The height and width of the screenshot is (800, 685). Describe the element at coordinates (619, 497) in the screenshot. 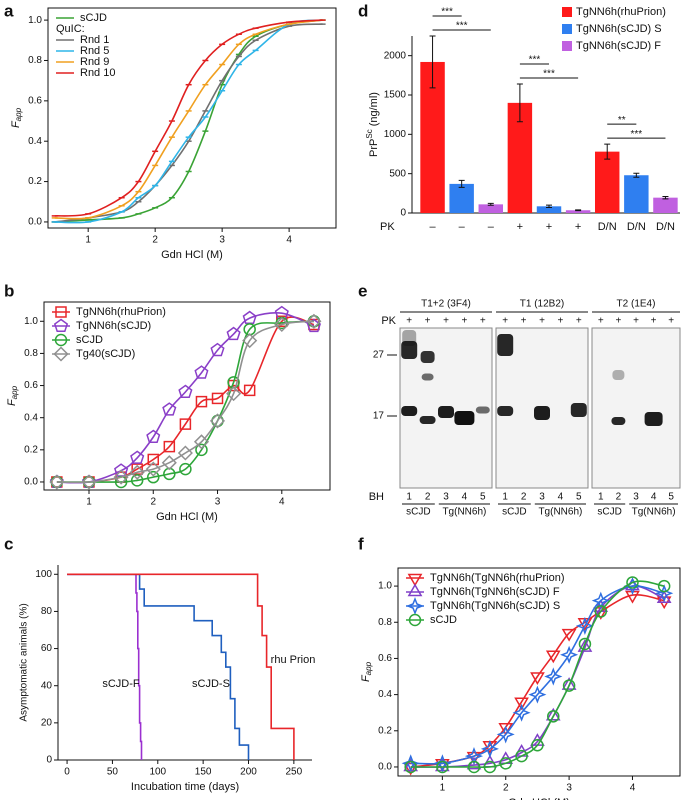

I see `lane-label: 2` at that location.